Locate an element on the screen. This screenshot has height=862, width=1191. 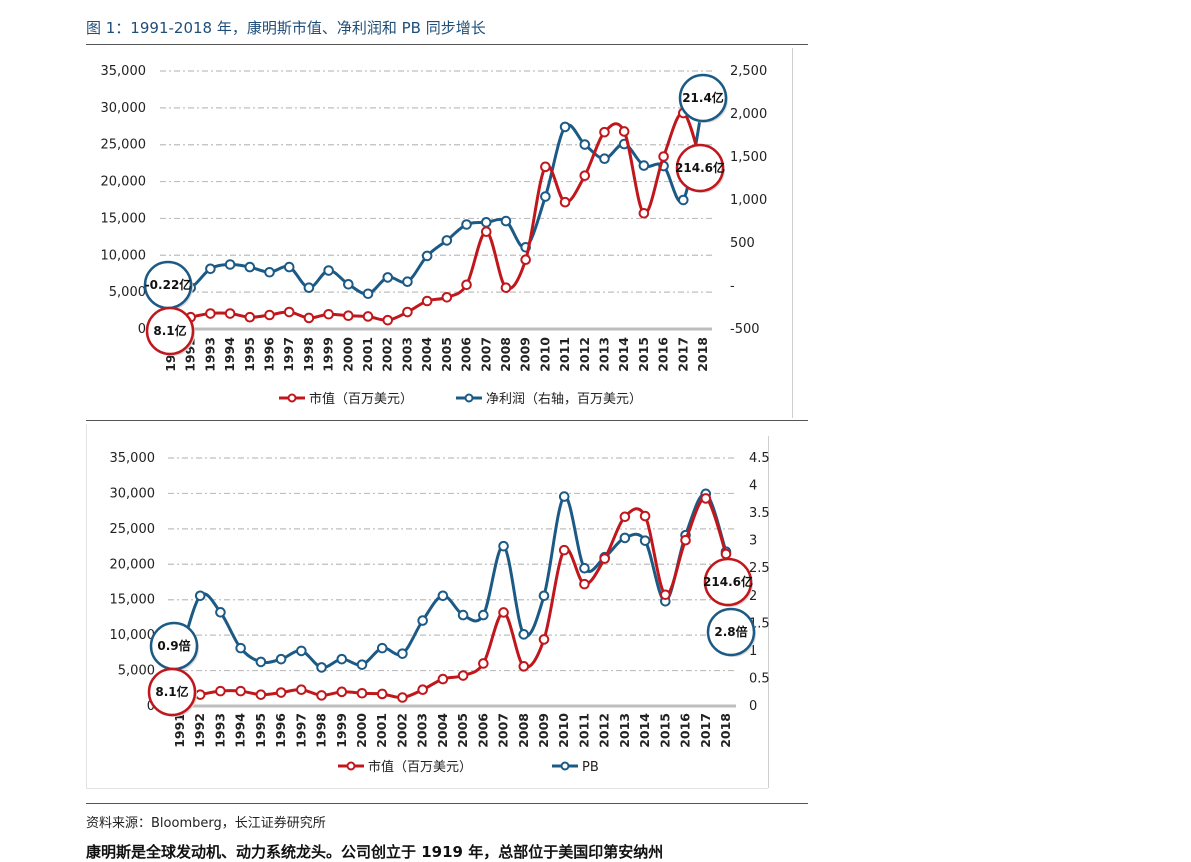
x-tick-label: 2017 is located at coordinates (705, 730).